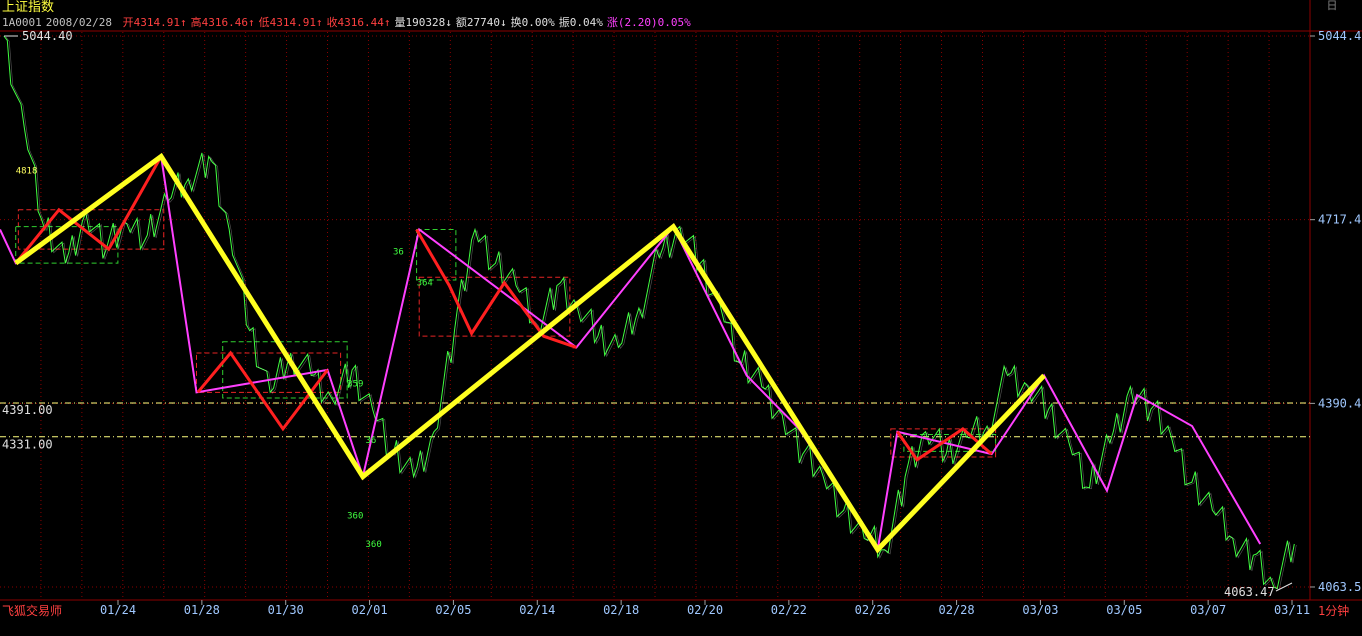  I want to click on x-tick-label: 03/11, so click(1292, 610).